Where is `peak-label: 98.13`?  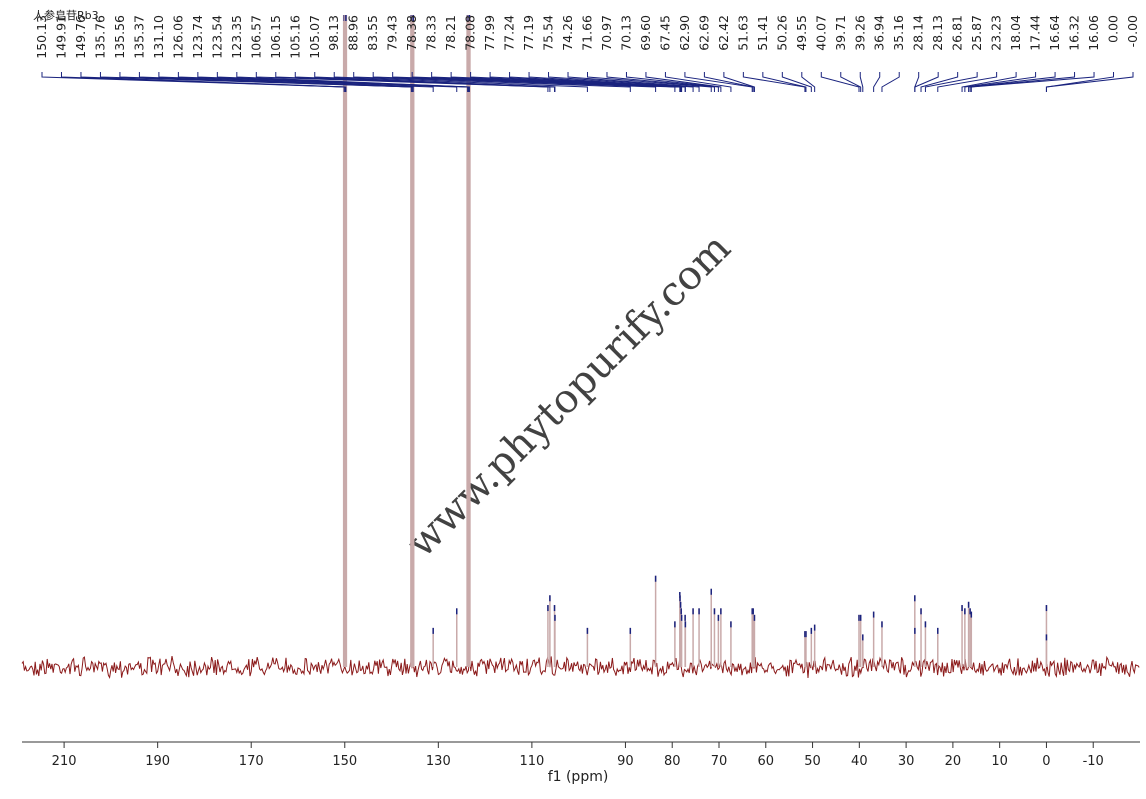
peak-label: 98.13 is located at coordinates (333, 33).